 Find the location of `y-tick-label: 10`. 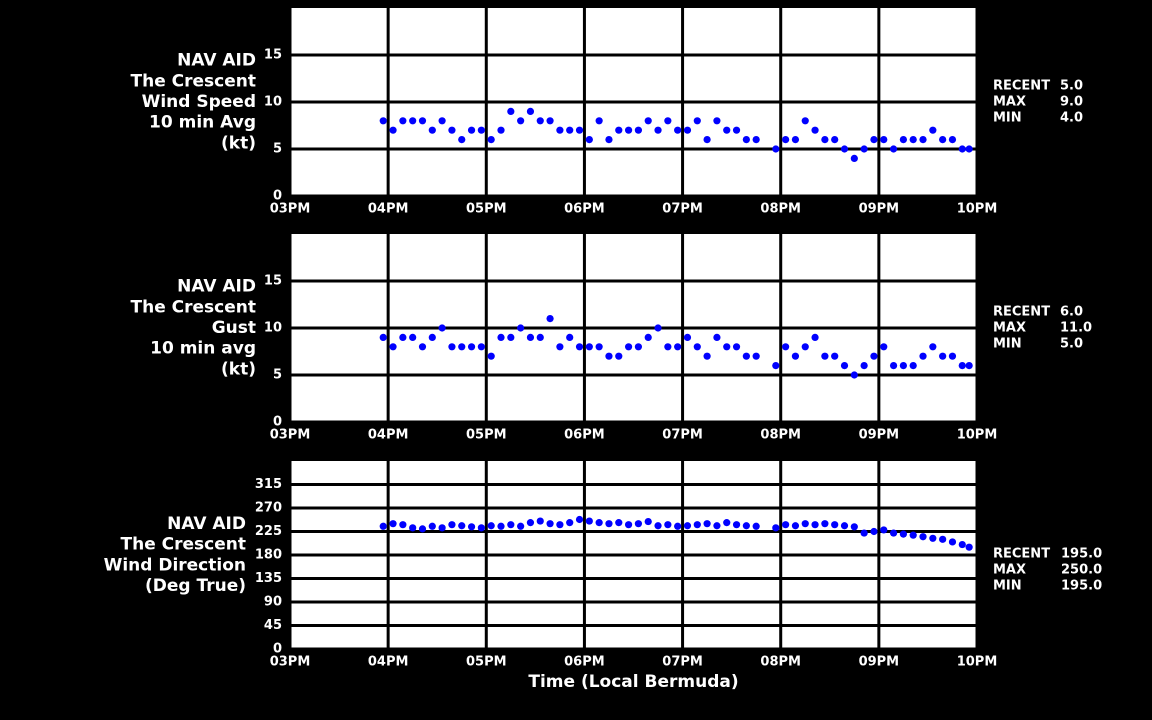

y-tick-label: 10 is located at coordinates (273, 102).